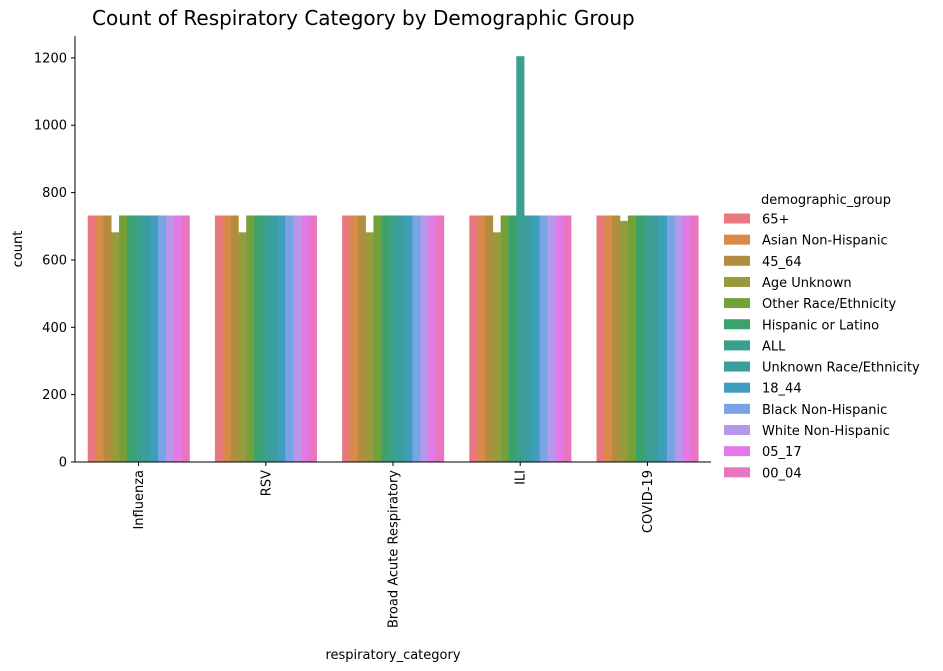 The height and width of the screenshot is (671, 943). What do you see at coordinates (520, 259) in the screenshot?
I see `bar-all-ili` at bounding box center [520, 259].